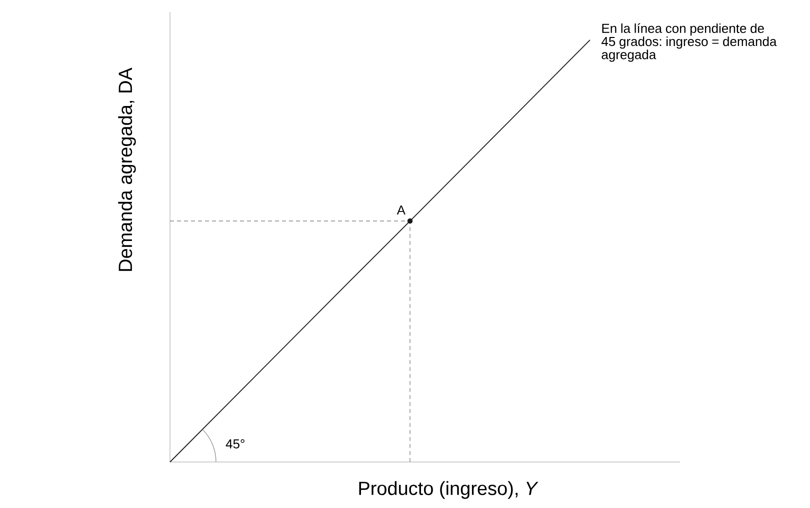 This screenshot has height=508, width=810. I want to click on annotation: En la línea con pendiente de 45 grados: ingreso = demanda agregada, so click(689, 42).